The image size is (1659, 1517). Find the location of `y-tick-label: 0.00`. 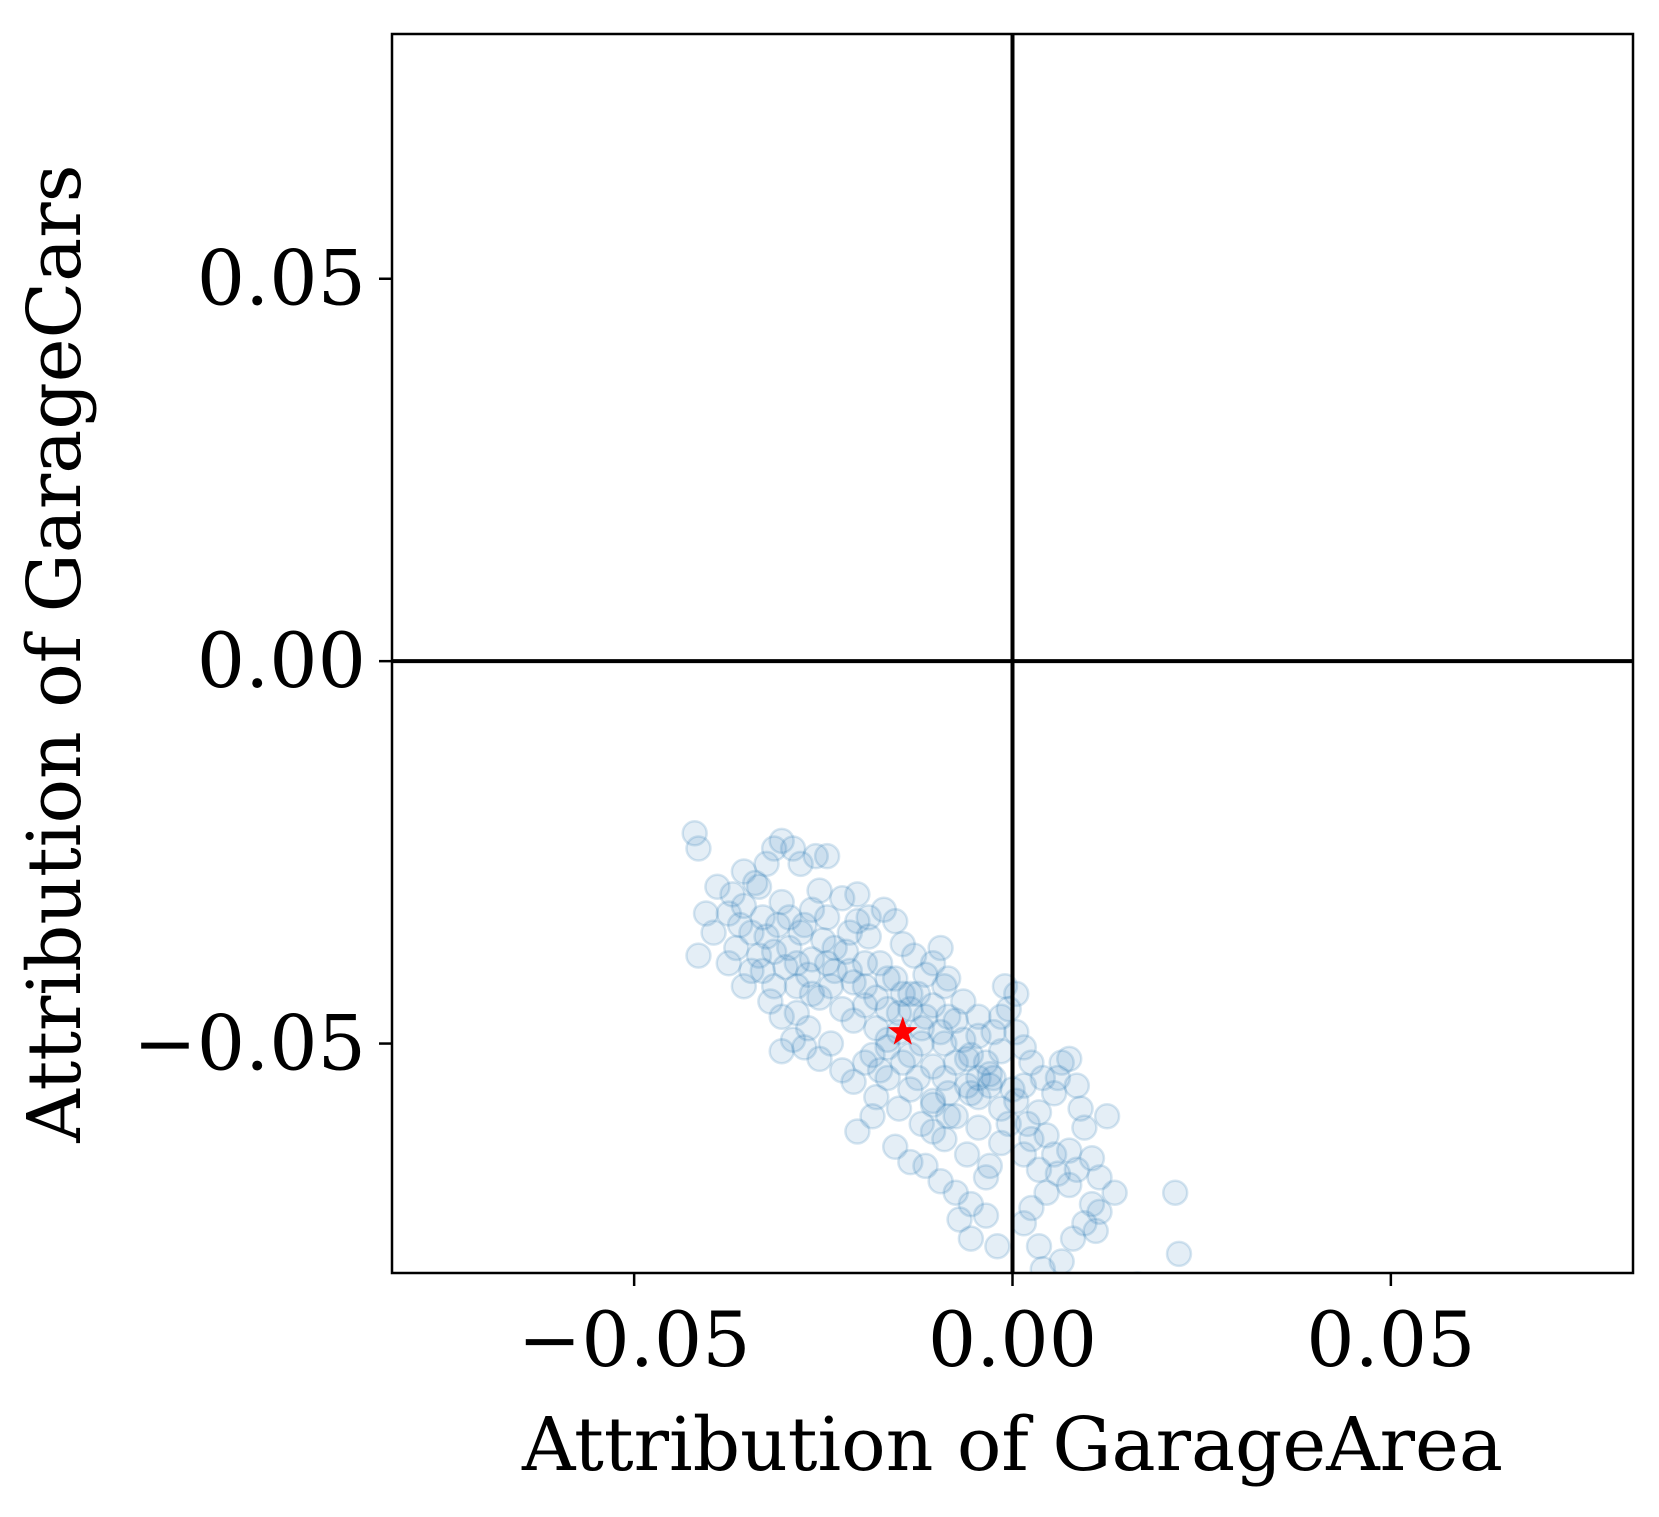

y-tick-label: 0.00 is located at coordinates (281, 660).